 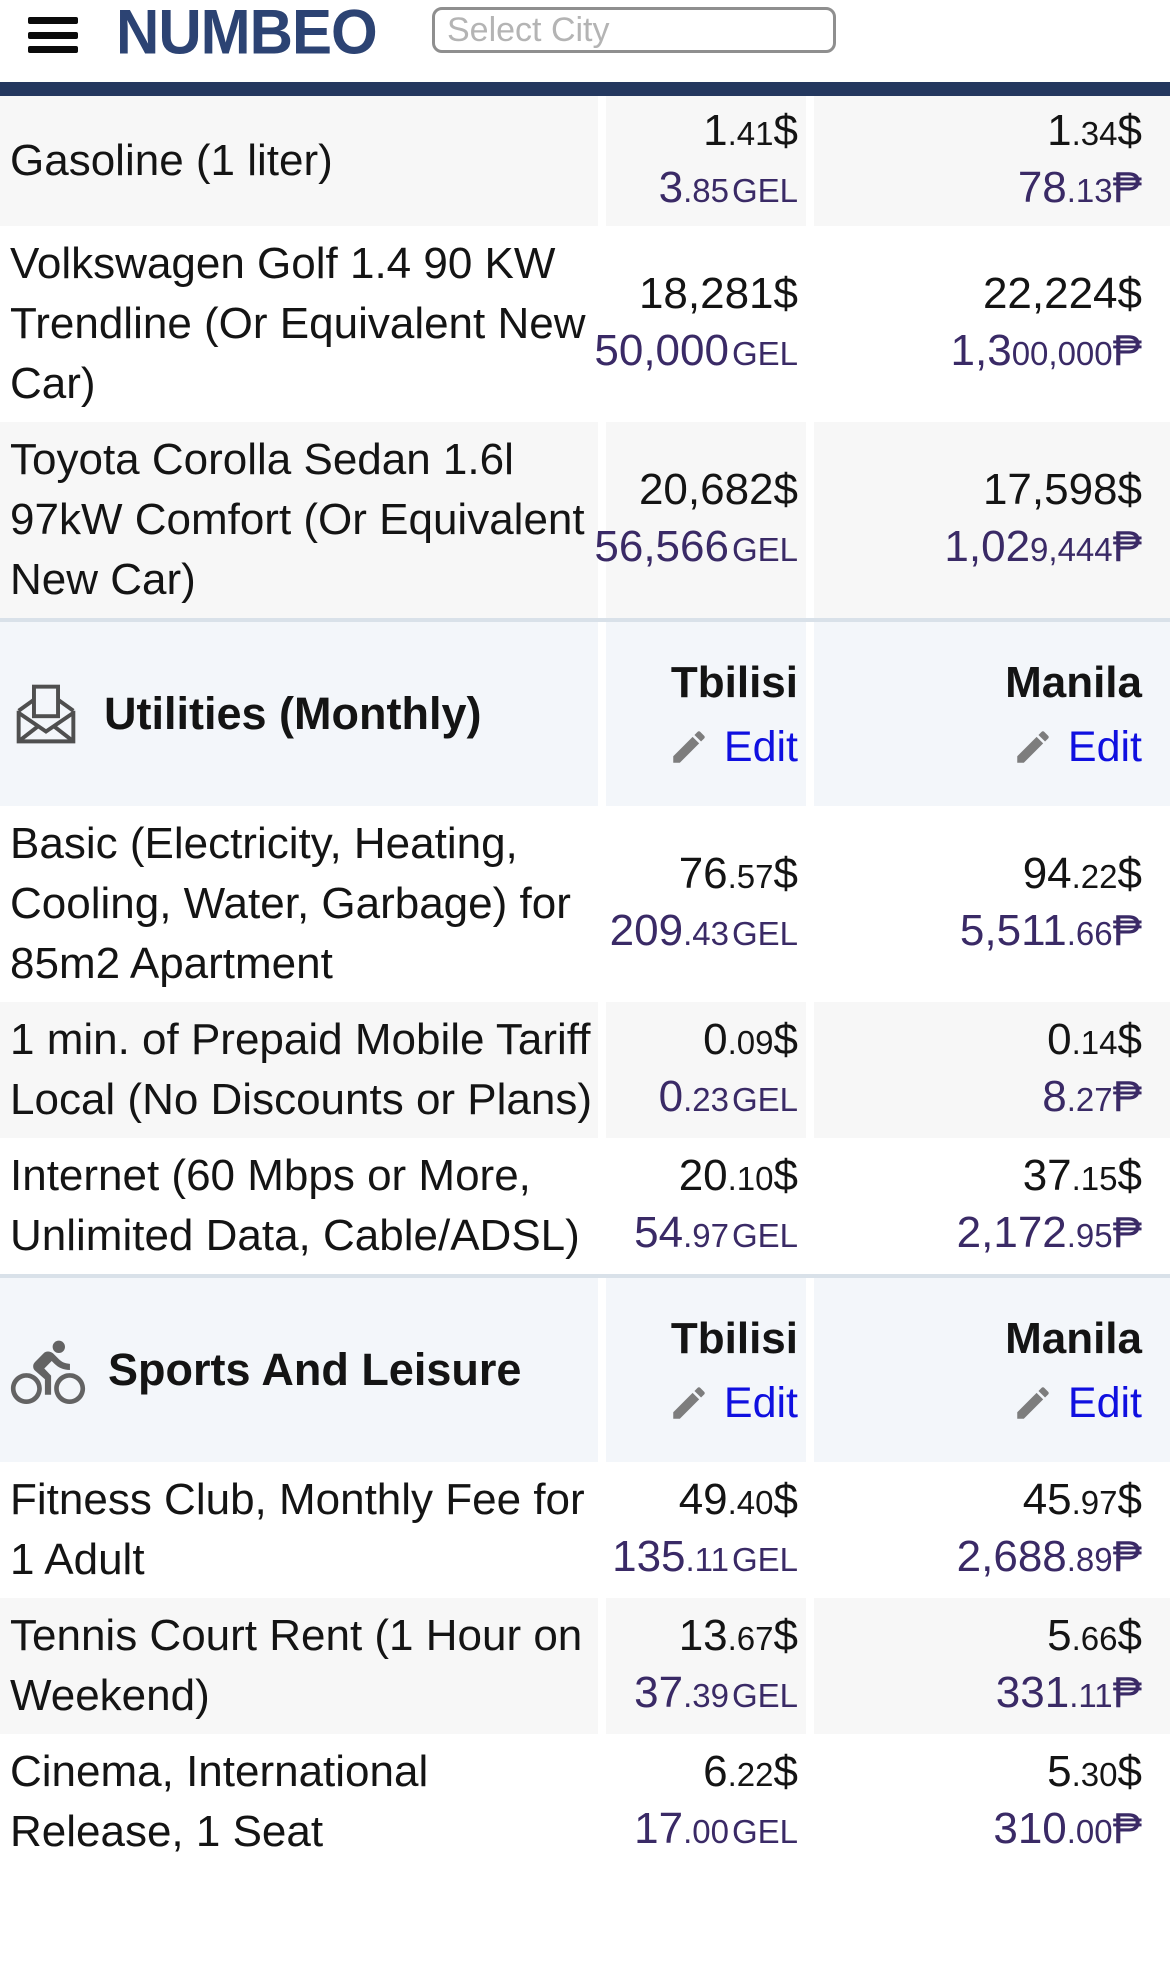 What do you see at coordinates (171, 160) in the screenshot?
I see `row-label: Gasoline (1 liter)` at bounding box center [171, 160].